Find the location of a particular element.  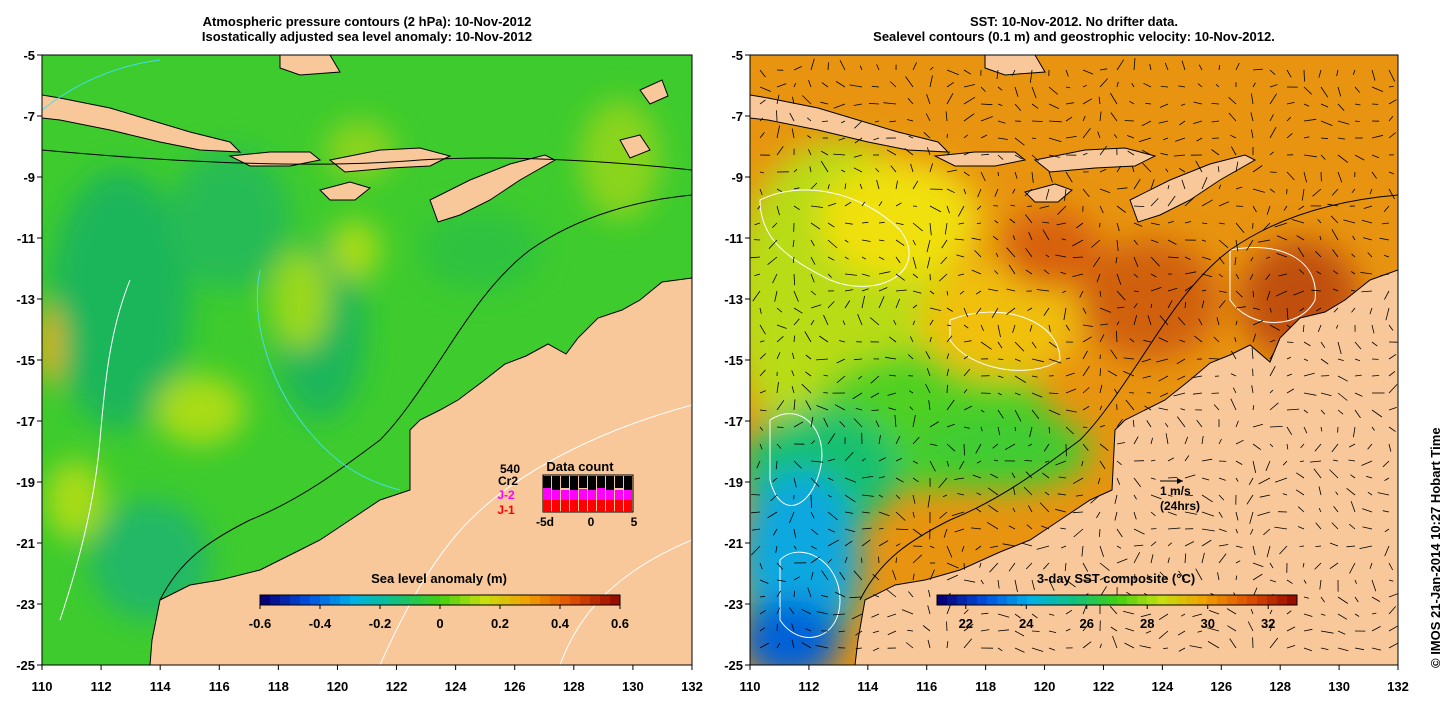

right-colorbar-segment is located at coordinates (1162, 600).